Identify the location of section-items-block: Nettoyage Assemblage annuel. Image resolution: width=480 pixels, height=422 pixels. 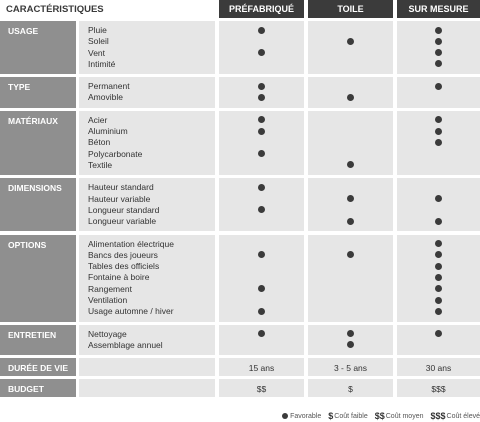
(147, 340).